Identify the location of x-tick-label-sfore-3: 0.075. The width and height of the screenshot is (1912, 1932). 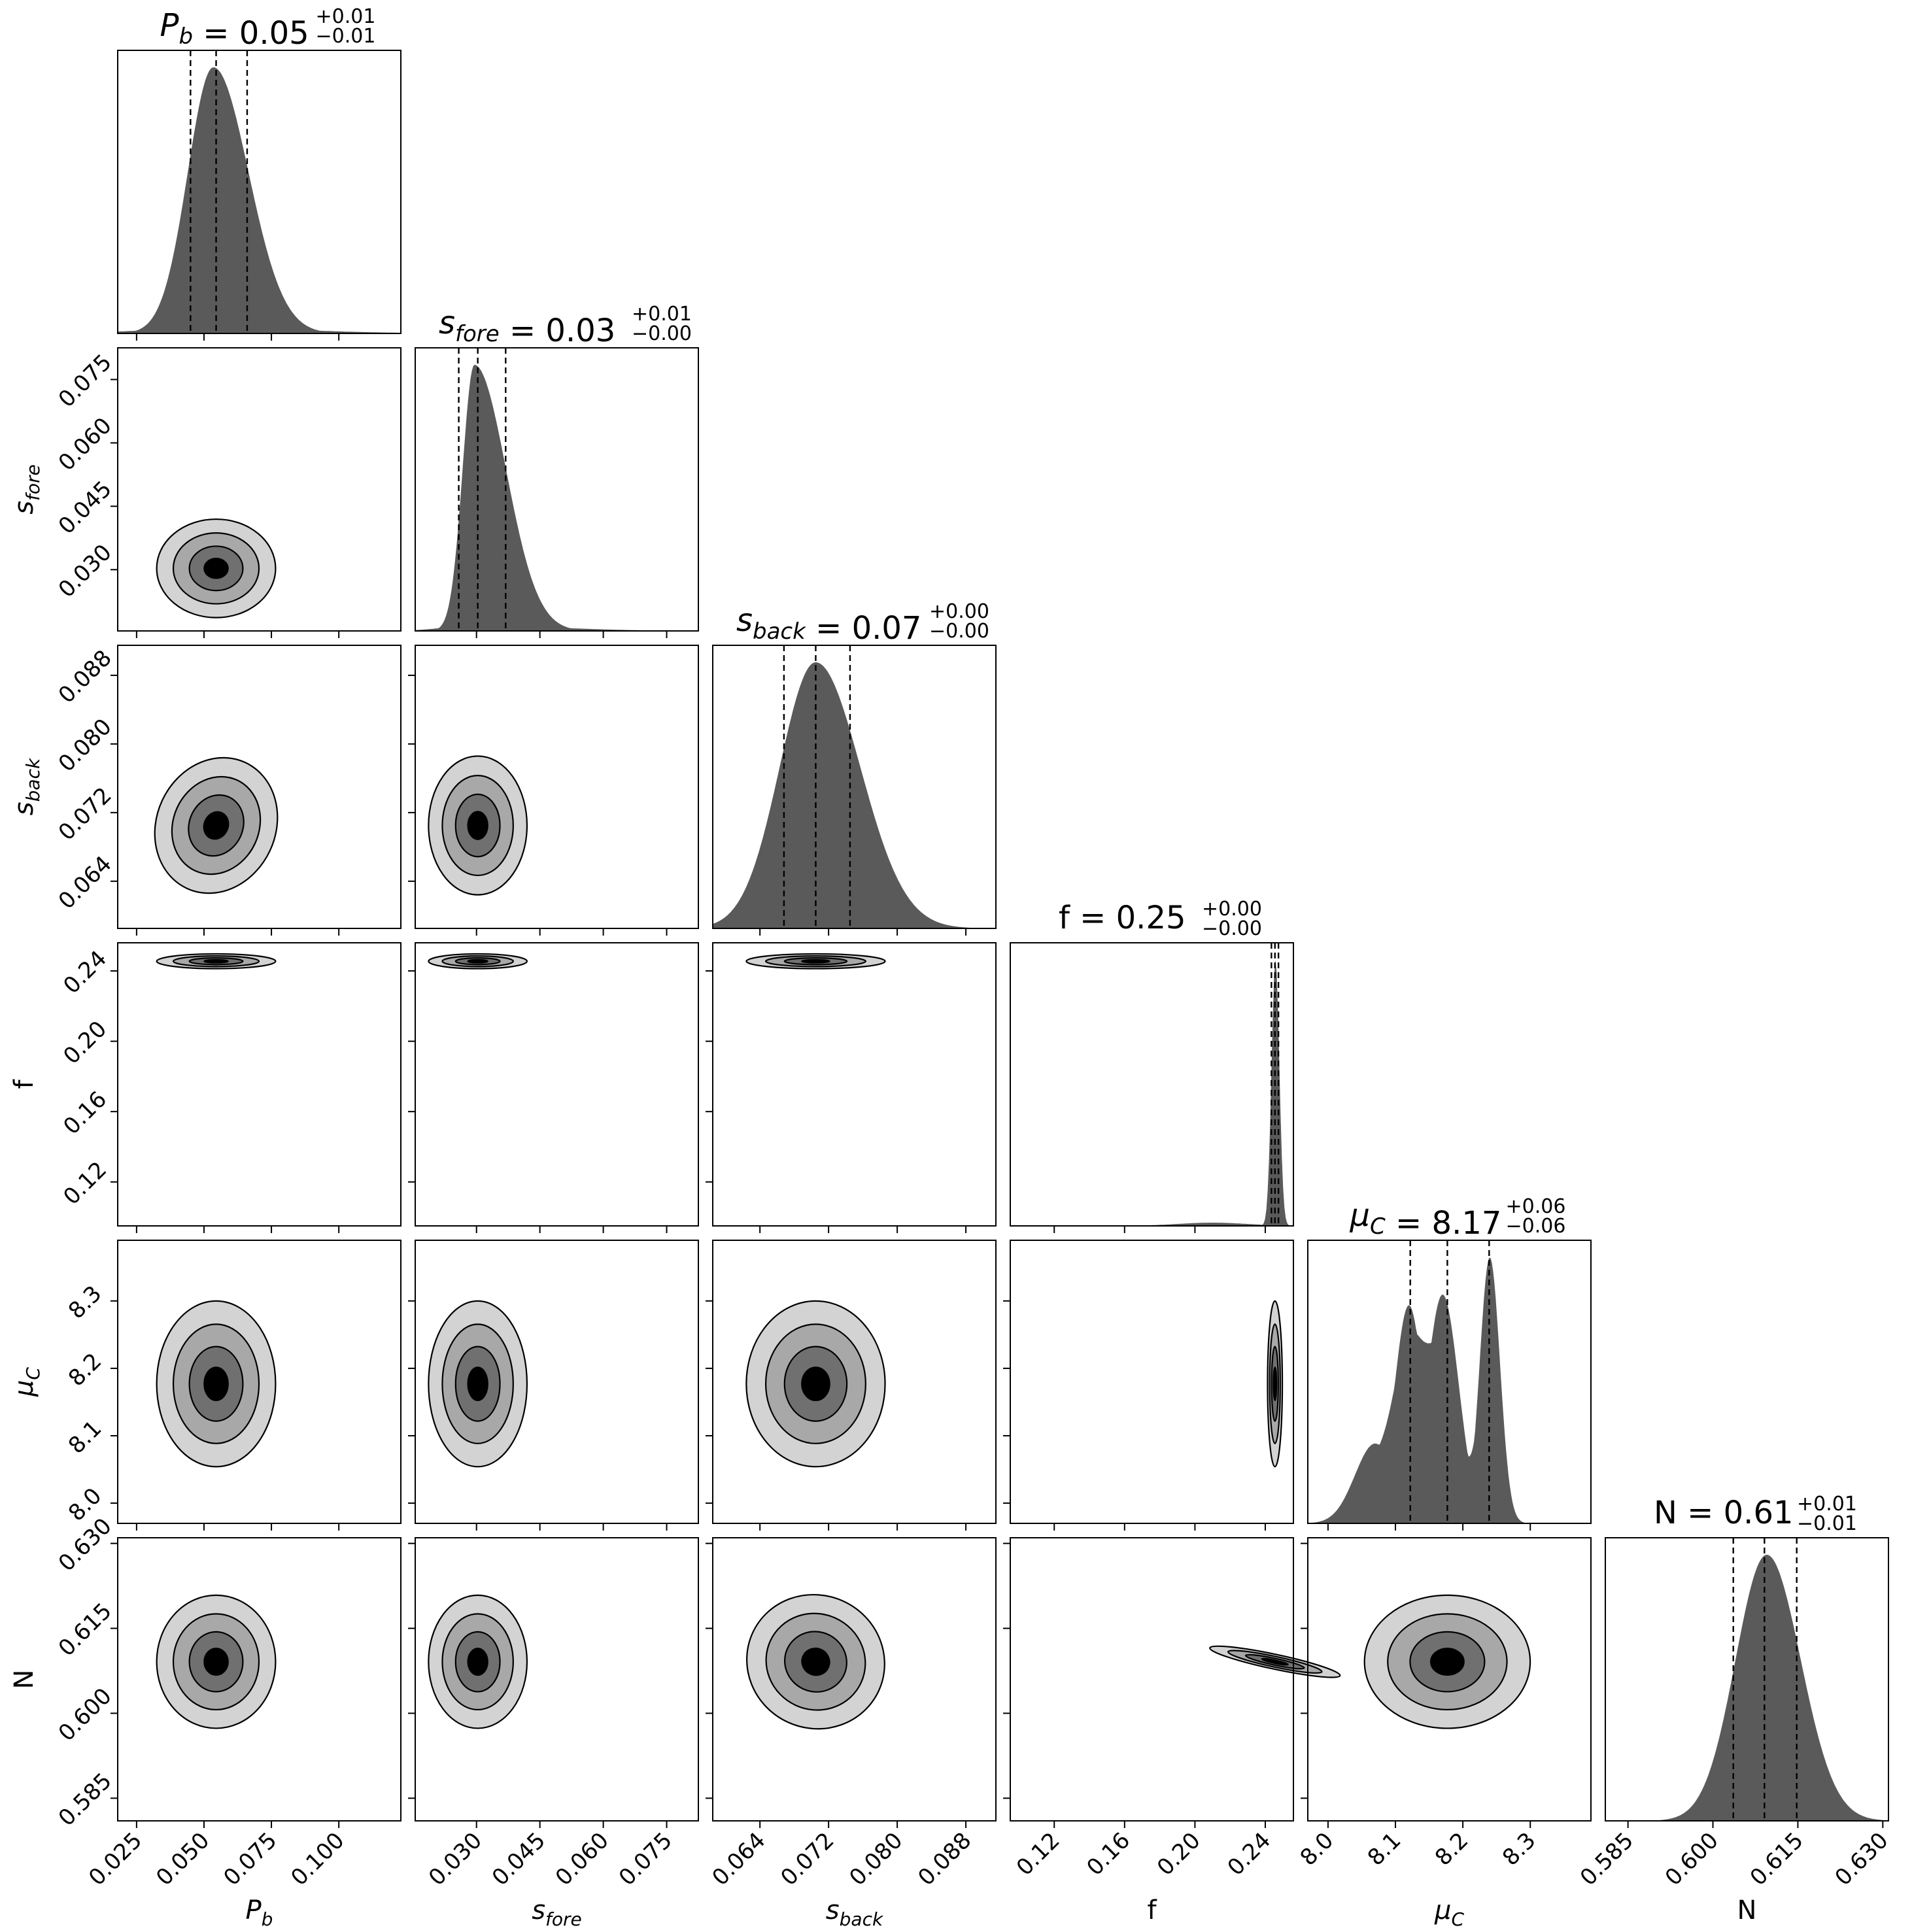
(645, 1859).